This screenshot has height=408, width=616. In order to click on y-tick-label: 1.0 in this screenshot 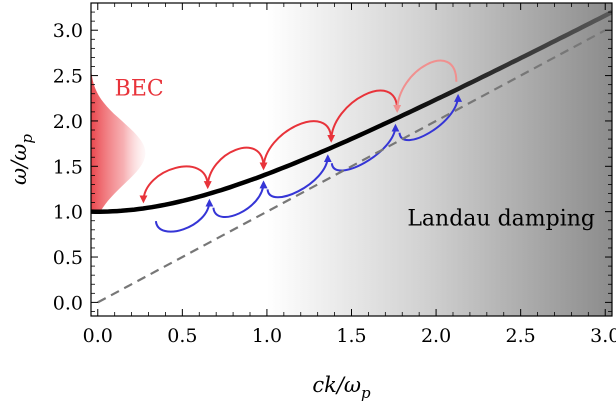, I will do `click(68, 213)`.